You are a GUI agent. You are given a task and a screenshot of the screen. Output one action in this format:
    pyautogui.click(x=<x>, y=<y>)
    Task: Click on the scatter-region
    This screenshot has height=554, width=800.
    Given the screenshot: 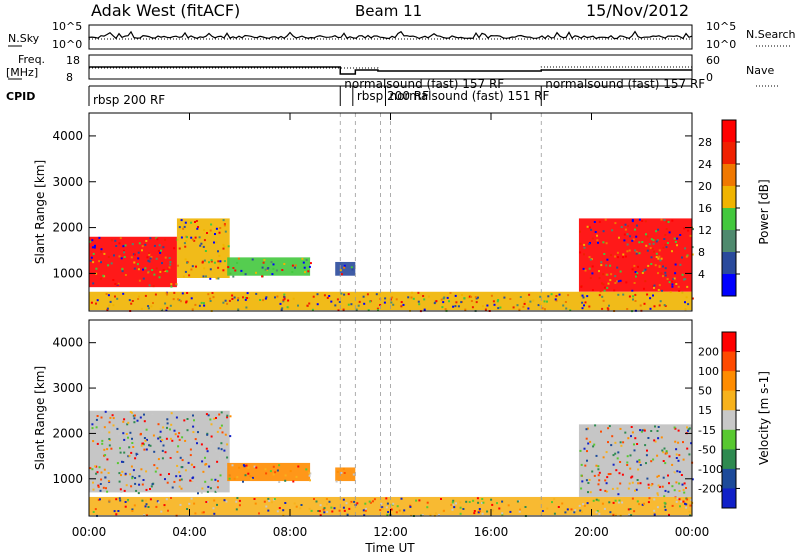 What is the action you would take?
    pyautogui.click(x=635, y=460)
    